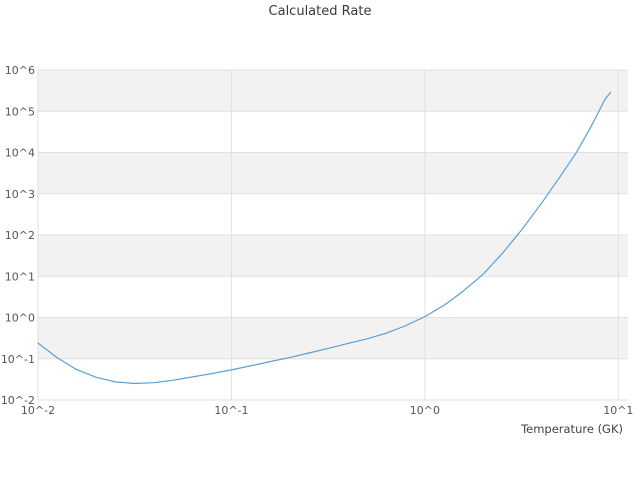  Describe the element at coordinates (231, 410) in the screenshot. I see `x-tick-label: 10^-1` at that location.